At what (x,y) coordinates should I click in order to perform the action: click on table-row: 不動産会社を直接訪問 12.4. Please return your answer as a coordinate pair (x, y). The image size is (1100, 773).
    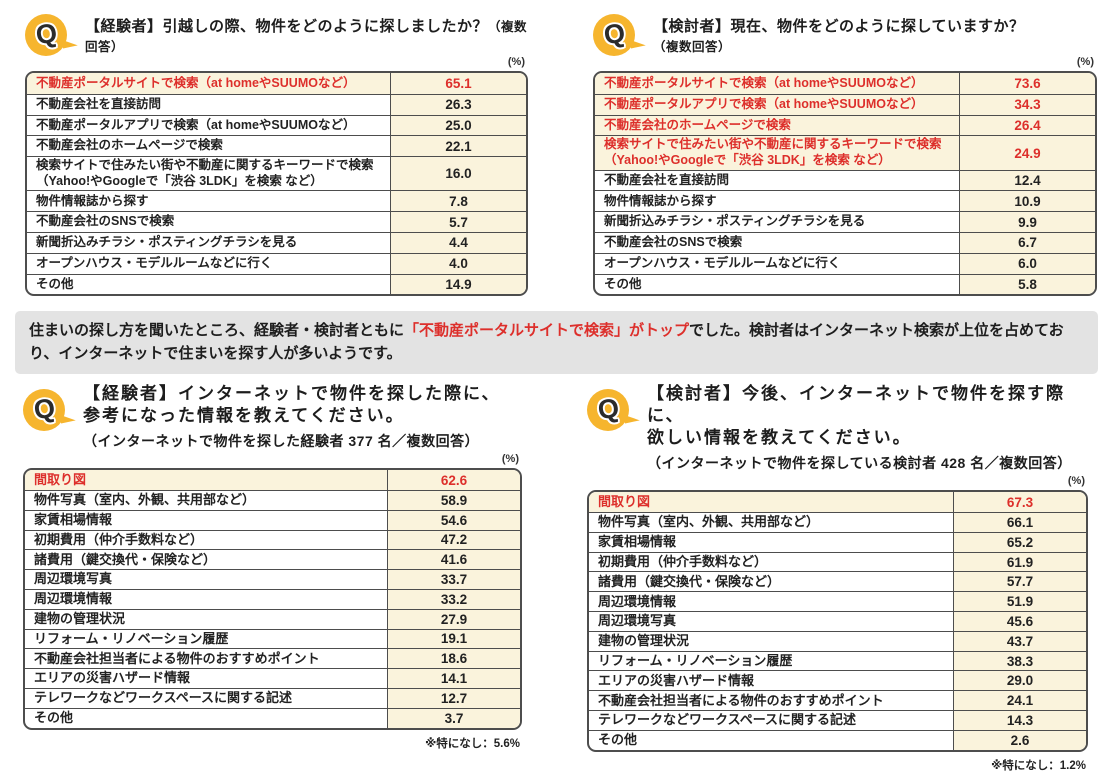
    Looking at the image, I should click on (845, 180).